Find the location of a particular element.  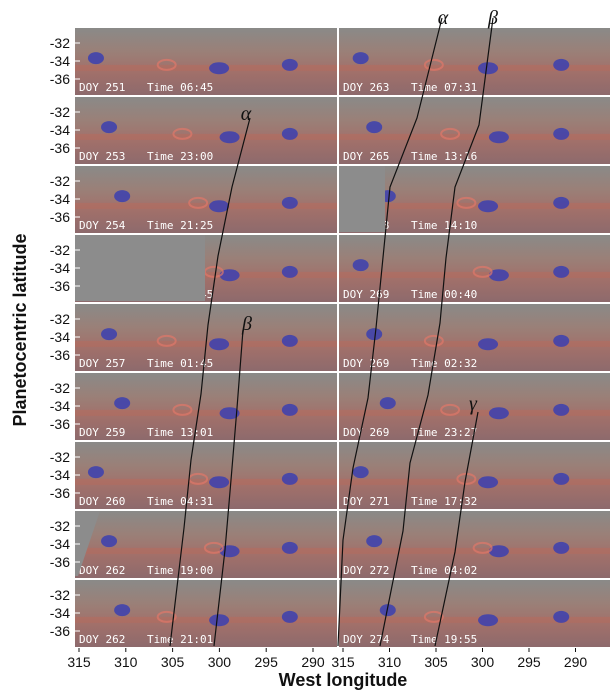

panel-time: Time 14:10 is located at coordinates (444, 225).